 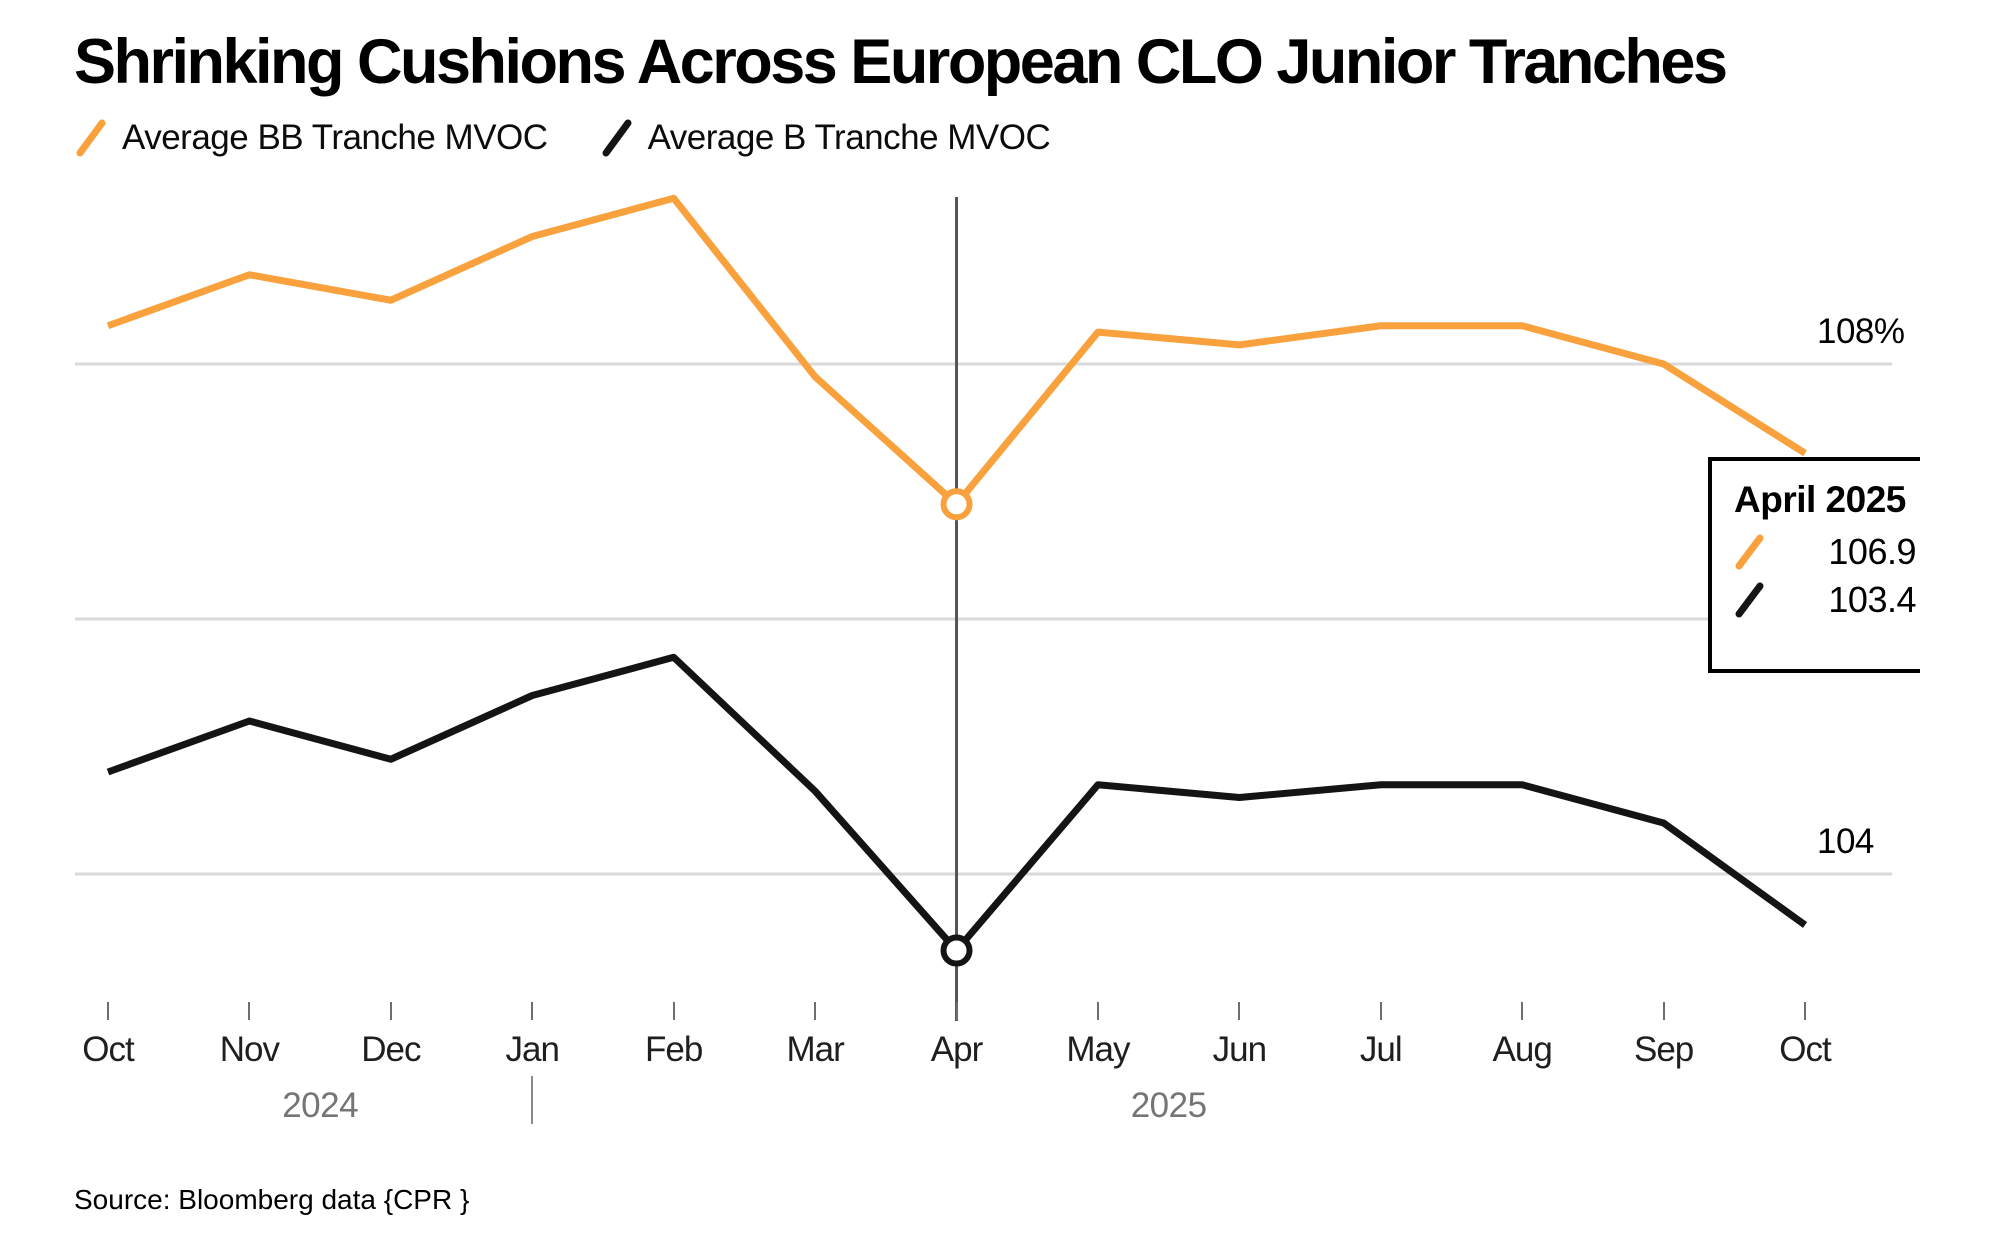 What do you see at coordinates (1098, 1049) in the screenshot?
I see `month-label-7-may: May` at bounding box center [1098, 1049].